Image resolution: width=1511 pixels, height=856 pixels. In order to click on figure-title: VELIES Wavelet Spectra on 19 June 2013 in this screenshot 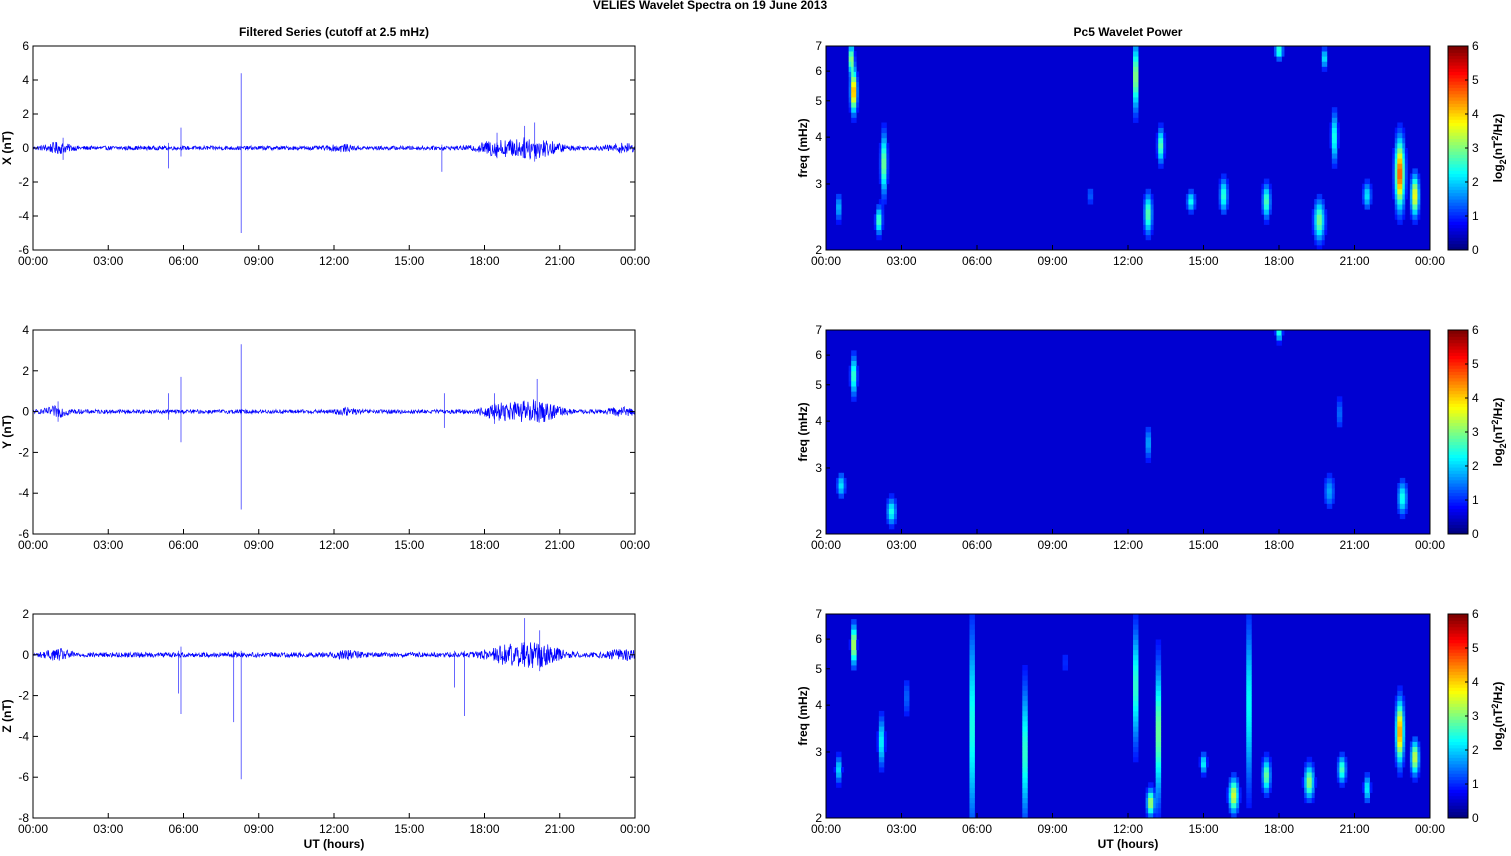, I will do `click(710, 6)`.